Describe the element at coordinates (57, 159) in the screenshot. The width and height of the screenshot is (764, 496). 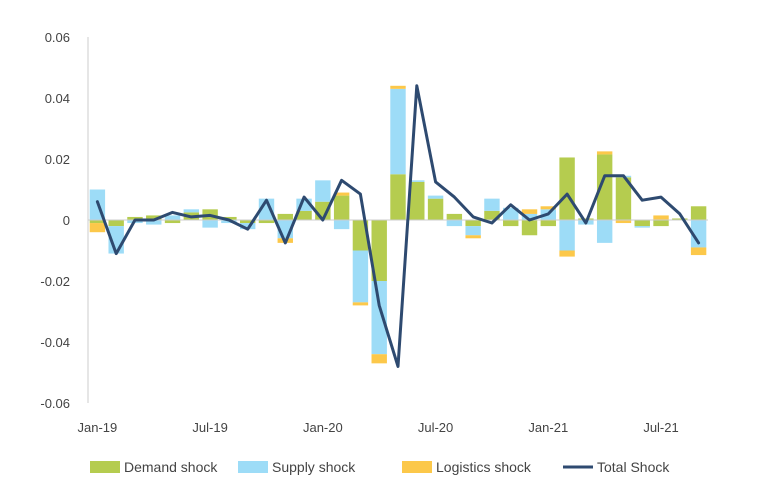
I see `y-tick-label: 0.02` at that location.